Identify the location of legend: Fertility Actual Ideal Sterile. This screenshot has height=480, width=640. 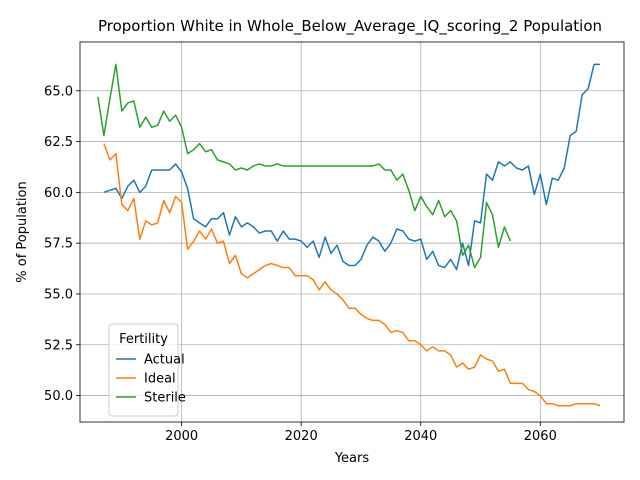
(147, 370).